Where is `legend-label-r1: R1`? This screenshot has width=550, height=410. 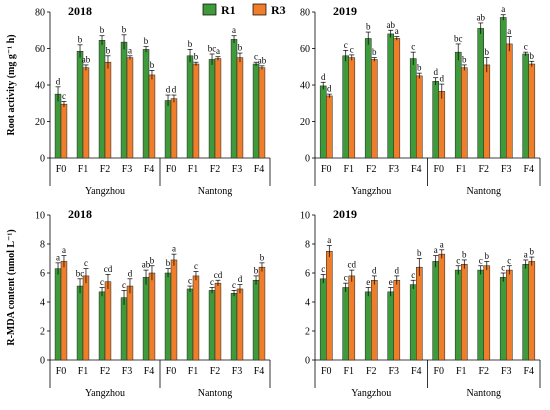 legend-label-r1: R1 is located at coordinates (228, 10).